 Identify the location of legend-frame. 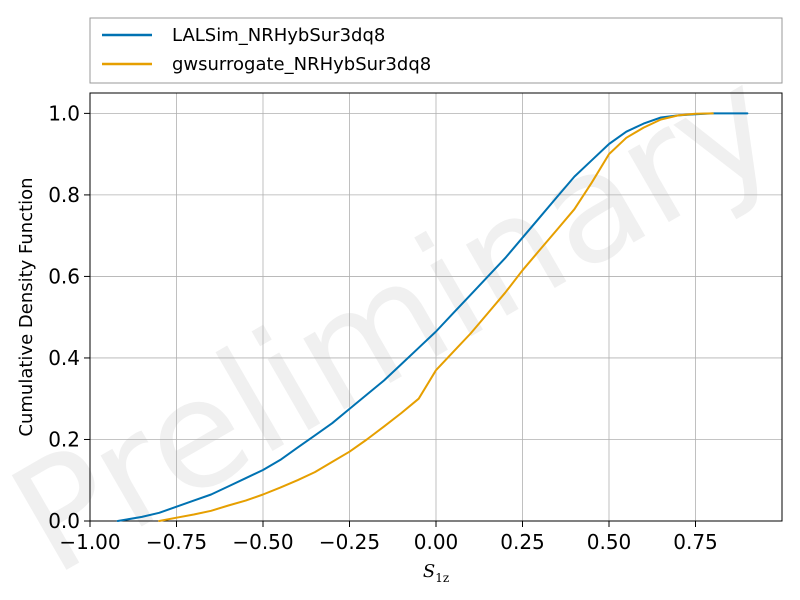
(436, 50).